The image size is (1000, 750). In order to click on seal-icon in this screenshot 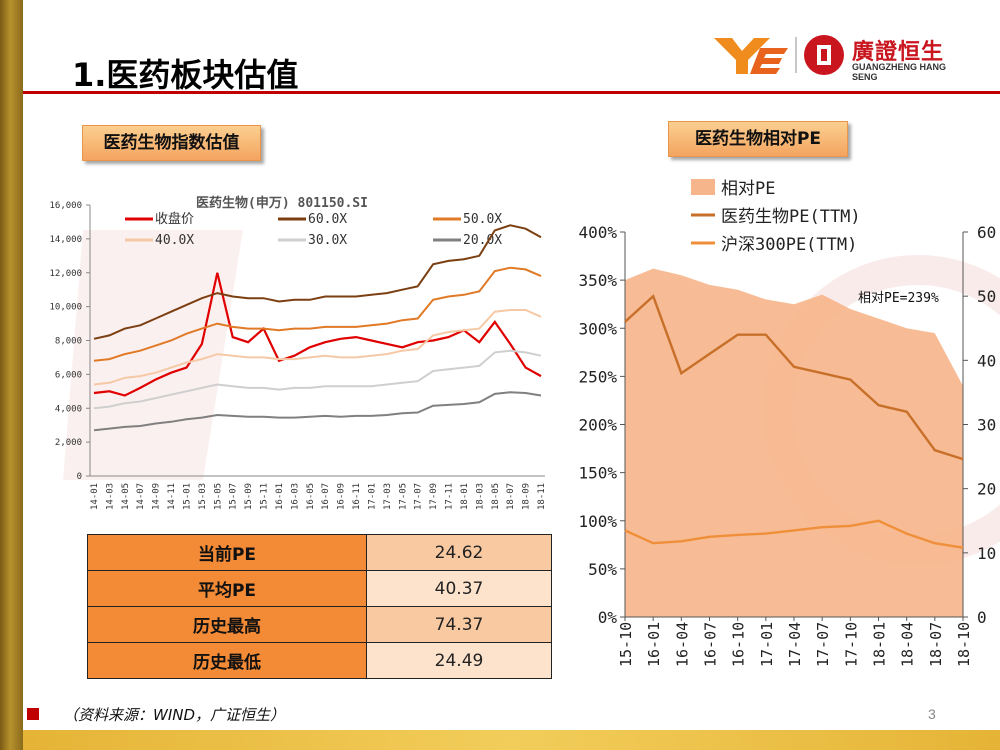, I will do `click(824, 55)`.